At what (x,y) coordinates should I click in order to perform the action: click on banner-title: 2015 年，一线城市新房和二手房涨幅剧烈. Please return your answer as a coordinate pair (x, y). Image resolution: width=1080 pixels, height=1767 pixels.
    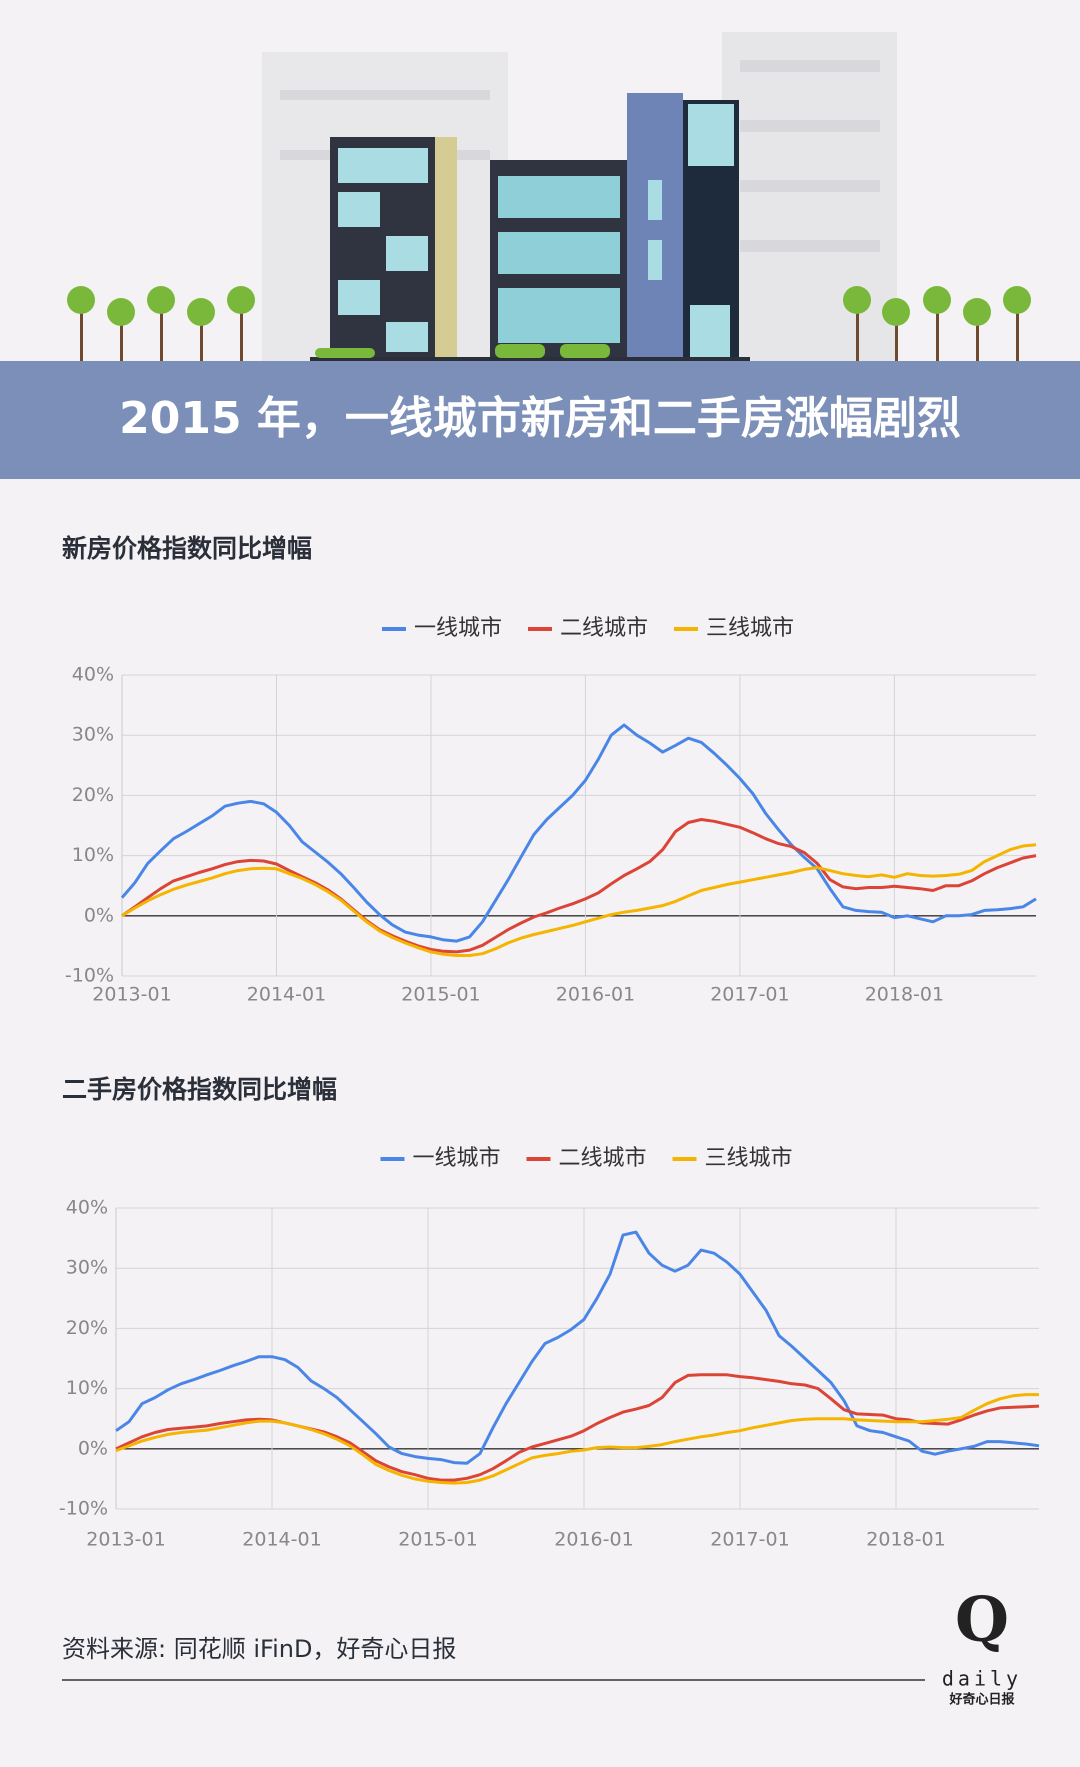
    Looking at the image, I should click on (540, 418).